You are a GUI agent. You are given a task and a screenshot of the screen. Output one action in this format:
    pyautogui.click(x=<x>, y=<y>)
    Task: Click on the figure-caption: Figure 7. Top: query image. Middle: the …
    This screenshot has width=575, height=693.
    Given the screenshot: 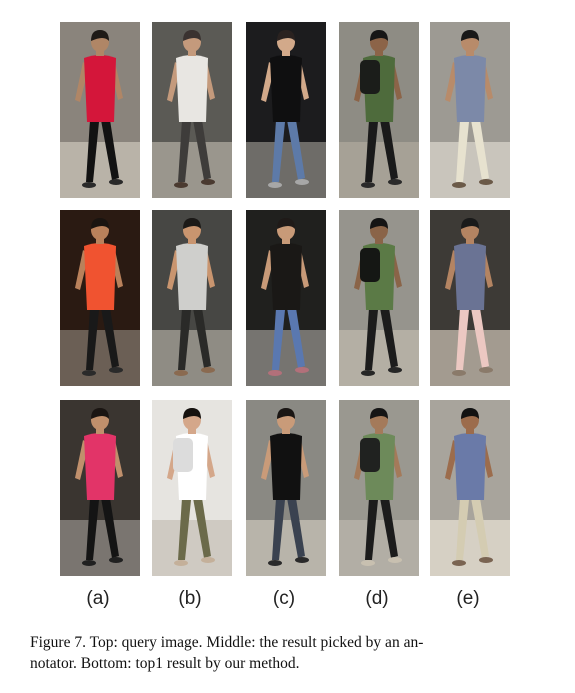 What is the action you would take?
    pyautogui.click(x=290, y=653)
    